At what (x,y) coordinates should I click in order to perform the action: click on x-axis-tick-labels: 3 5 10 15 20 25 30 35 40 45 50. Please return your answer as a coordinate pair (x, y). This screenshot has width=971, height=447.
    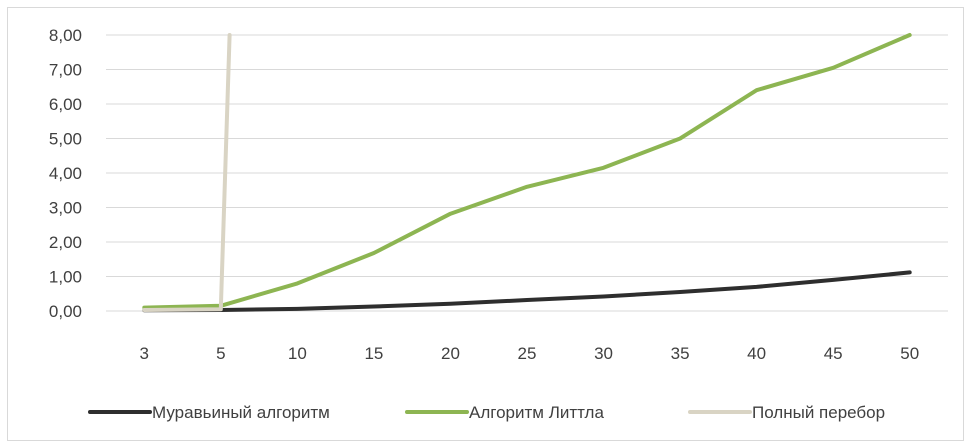
    Looking at the image, I should click on (530, 353).